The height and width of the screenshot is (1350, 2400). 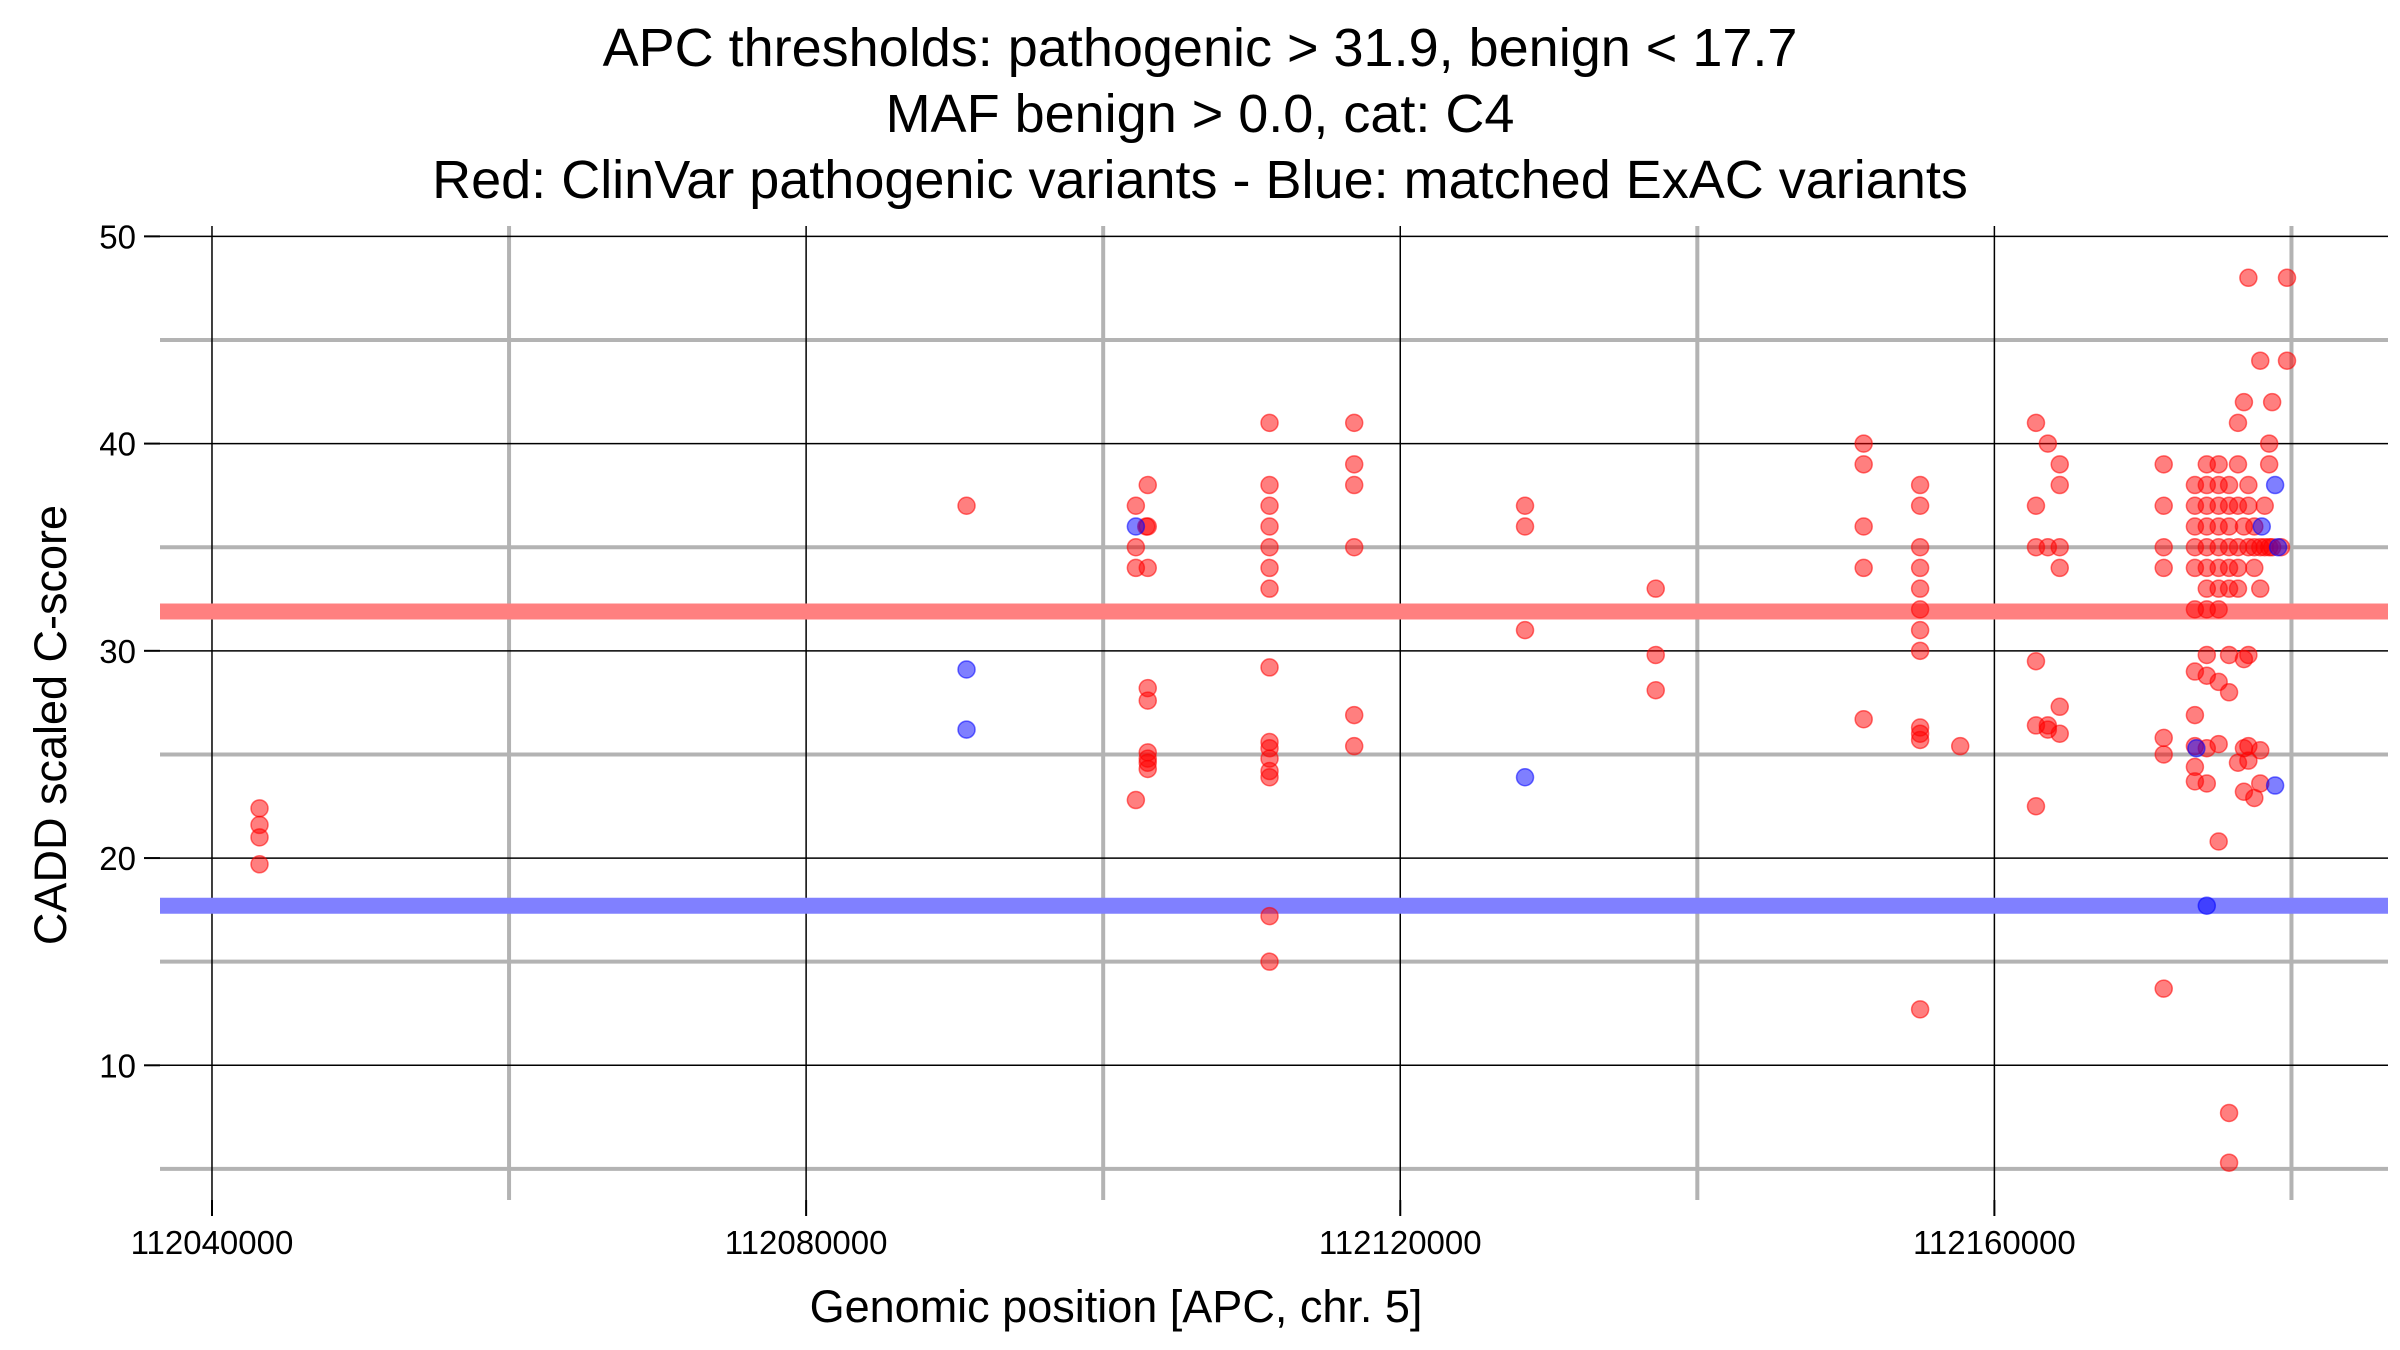 What do you see at coordinates (1994, 1242) in the screenshot?
I see `x-tick-label: 112160000` at bounding box center [1994, 1242].